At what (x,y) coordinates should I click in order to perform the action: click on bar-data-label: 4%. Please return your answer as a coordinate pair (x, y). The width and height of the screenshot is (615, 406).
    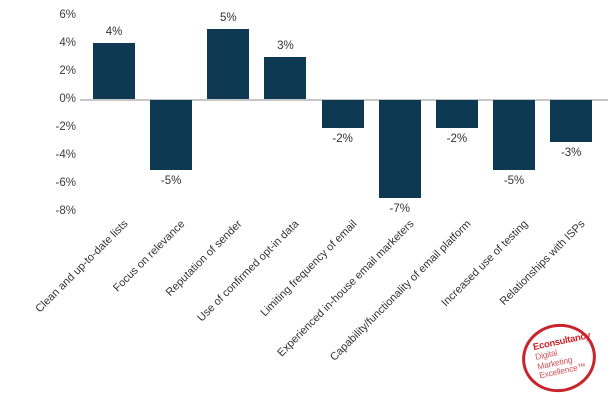
    Looking at the image, I should click on (114, 32).